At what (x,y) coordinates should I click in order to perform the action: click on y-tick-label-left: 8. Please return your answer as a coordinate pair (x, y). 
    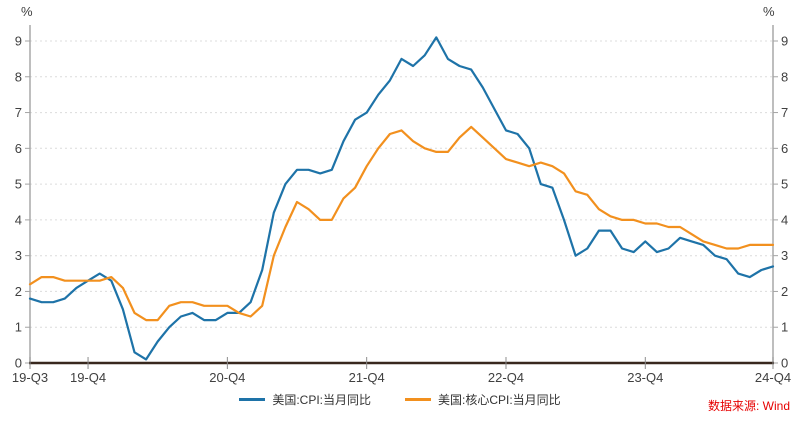
    Looking at the image, I should click on (18, 76).